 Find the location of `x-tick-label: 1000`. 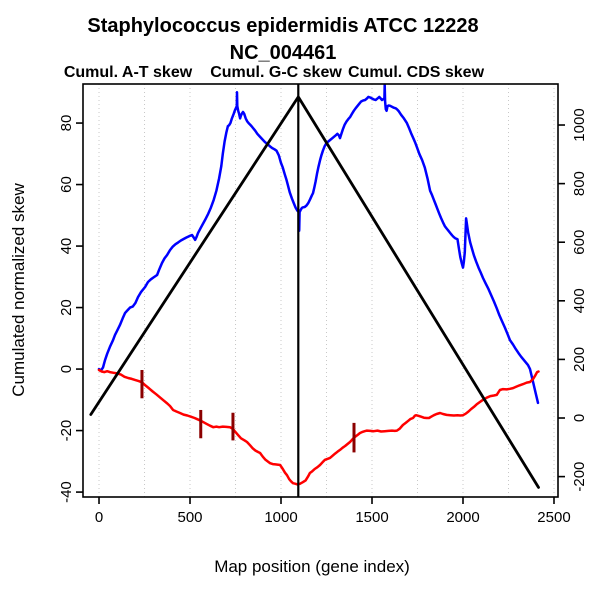

x-tick-label: 1000 is located at coordinates (280, 517).